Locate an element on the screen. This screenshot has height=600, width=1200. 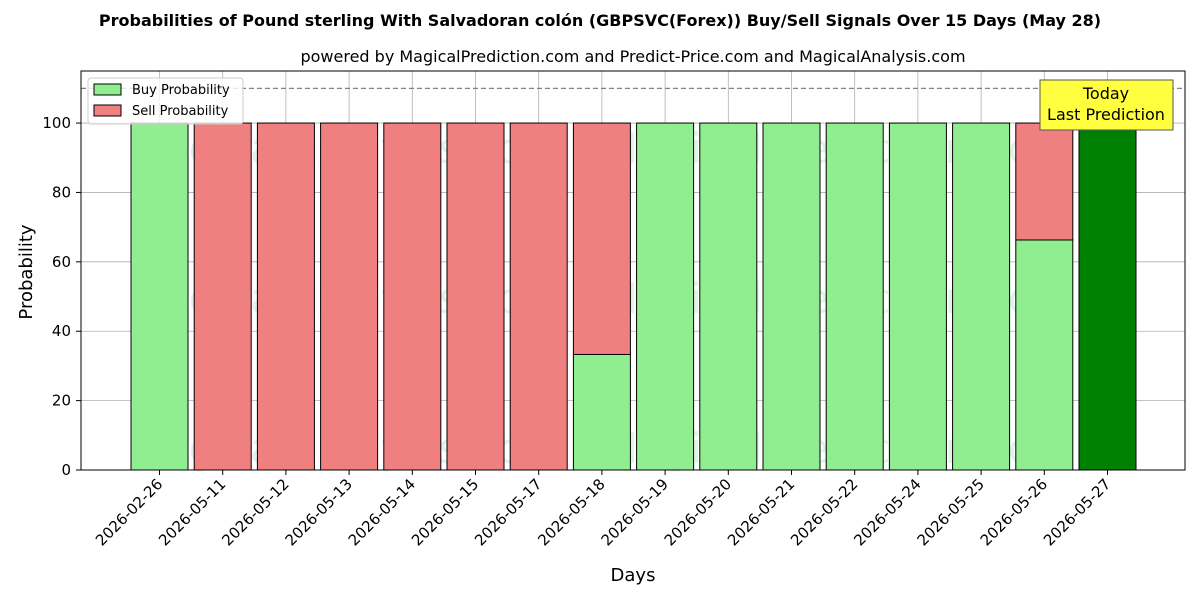
today-annotation-line2: Last Prediction is located at coordinates (1106, 114).